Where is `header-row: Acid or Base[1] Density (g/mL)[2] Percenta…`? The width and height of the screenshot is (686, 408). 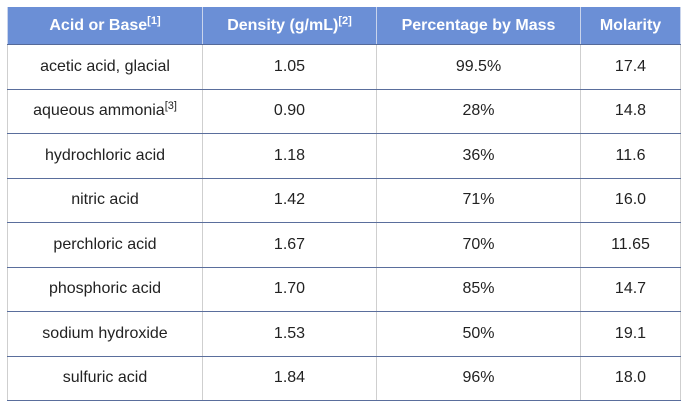
header-row: Acid or Base[1] Density (g/mL)[2] Percenta… is located at coordinates (344, 26).